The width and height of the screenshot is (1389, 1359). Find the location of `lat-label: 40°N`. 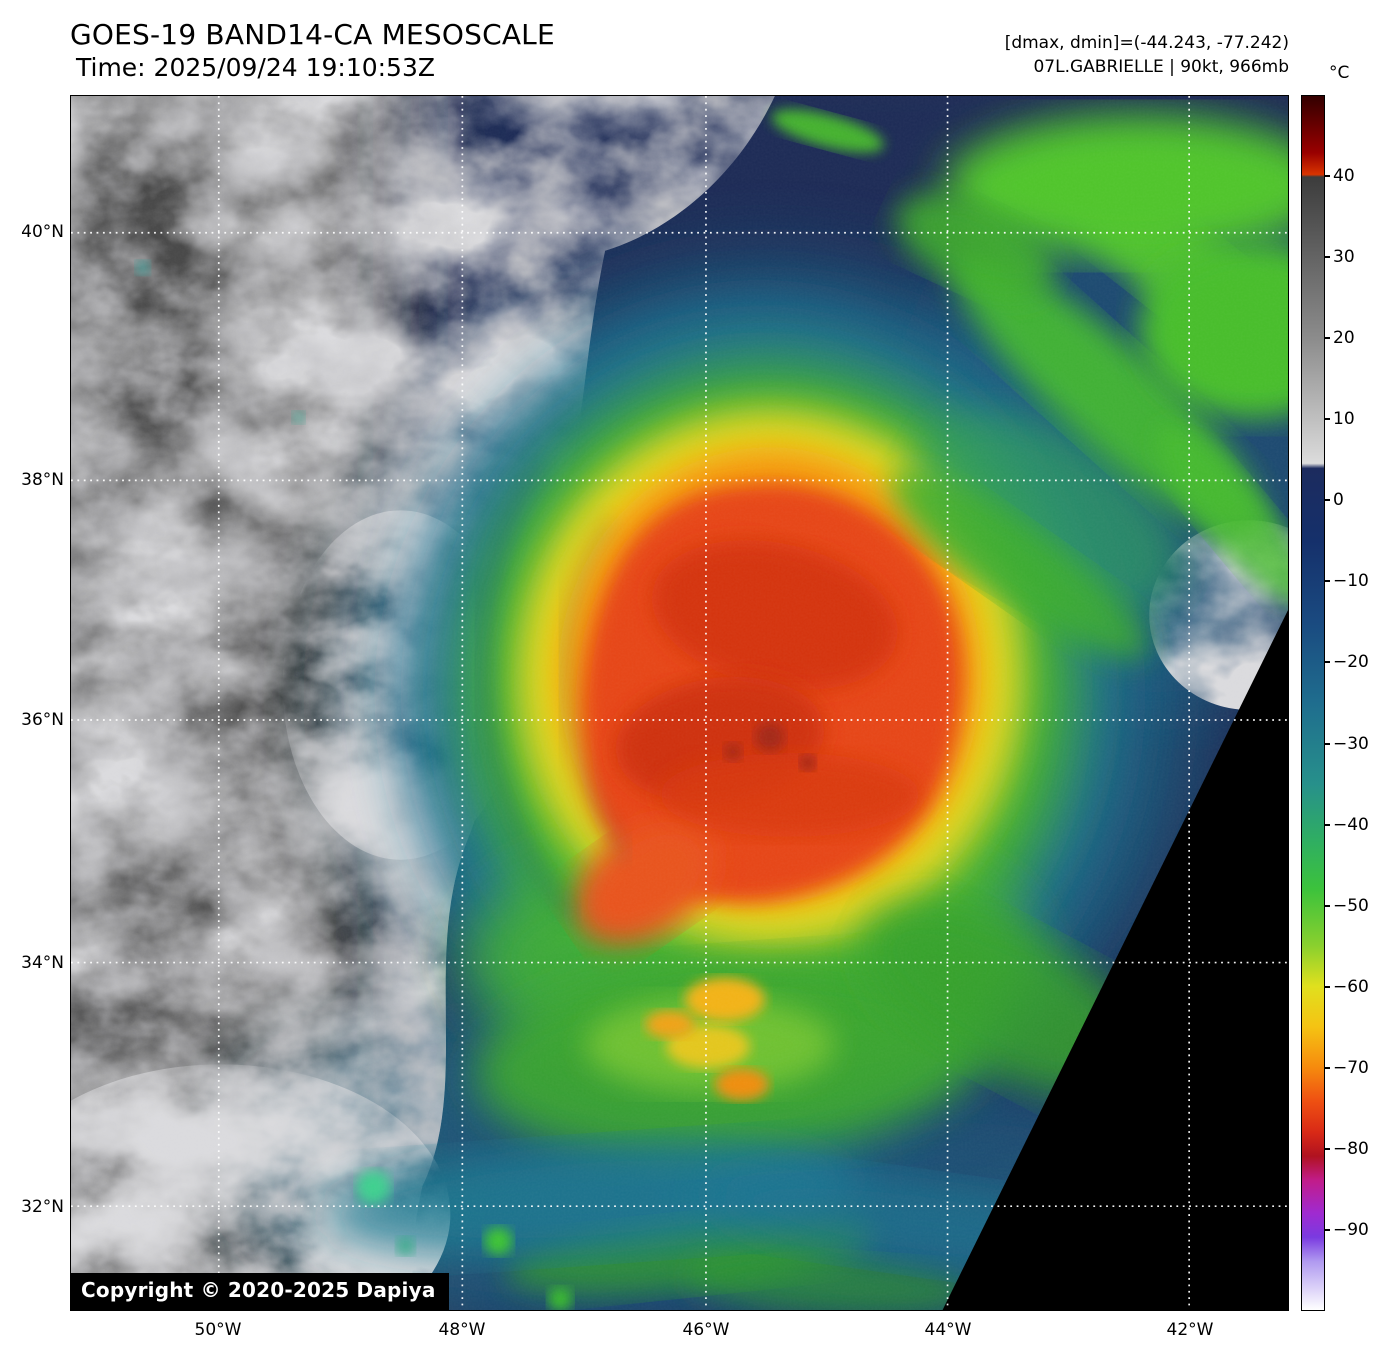

lat-label: 40°N is located at coordinates (42, 232).